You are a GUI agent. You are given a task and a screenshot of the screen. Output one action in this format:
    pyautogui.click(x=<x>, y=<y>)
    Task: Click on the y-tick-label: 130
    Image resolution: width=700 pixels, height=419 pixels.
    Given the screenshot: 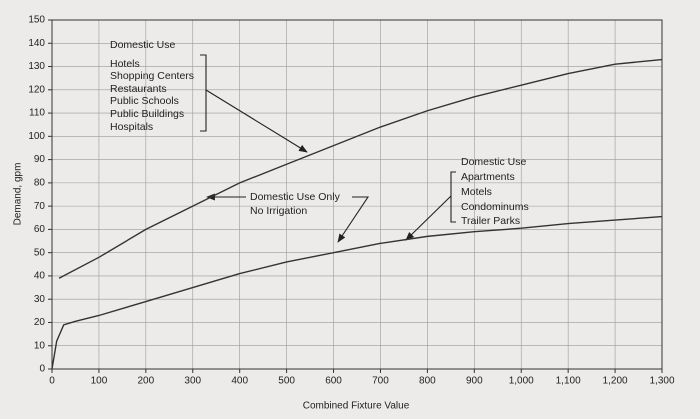 What is the action you would take?
    pyautogui.click(x=36, y=66)
    